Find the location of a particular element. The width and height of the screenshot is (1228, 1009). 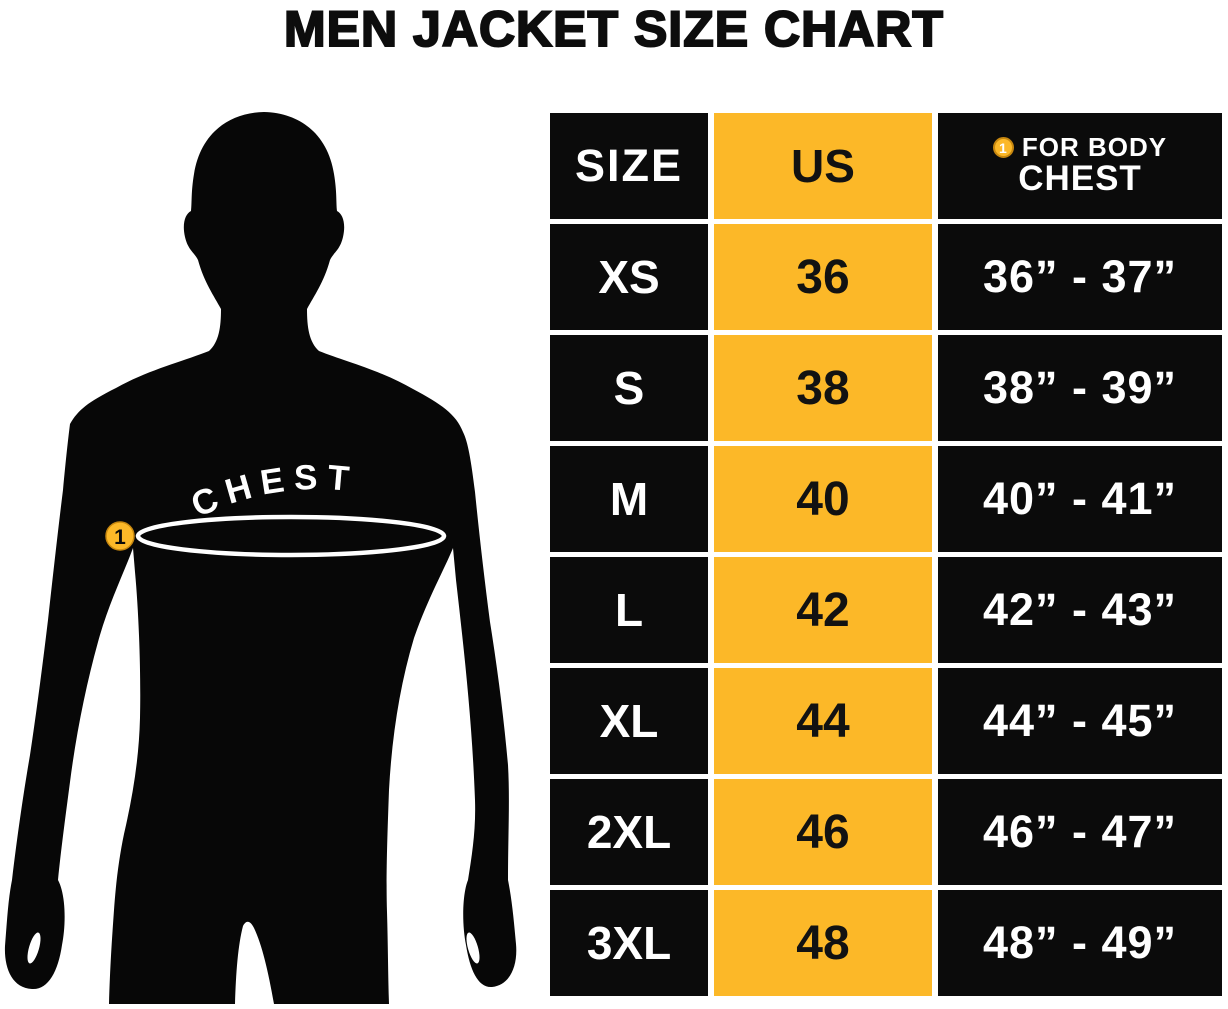

table-row-size: XS is located at coordinates (629, 277).